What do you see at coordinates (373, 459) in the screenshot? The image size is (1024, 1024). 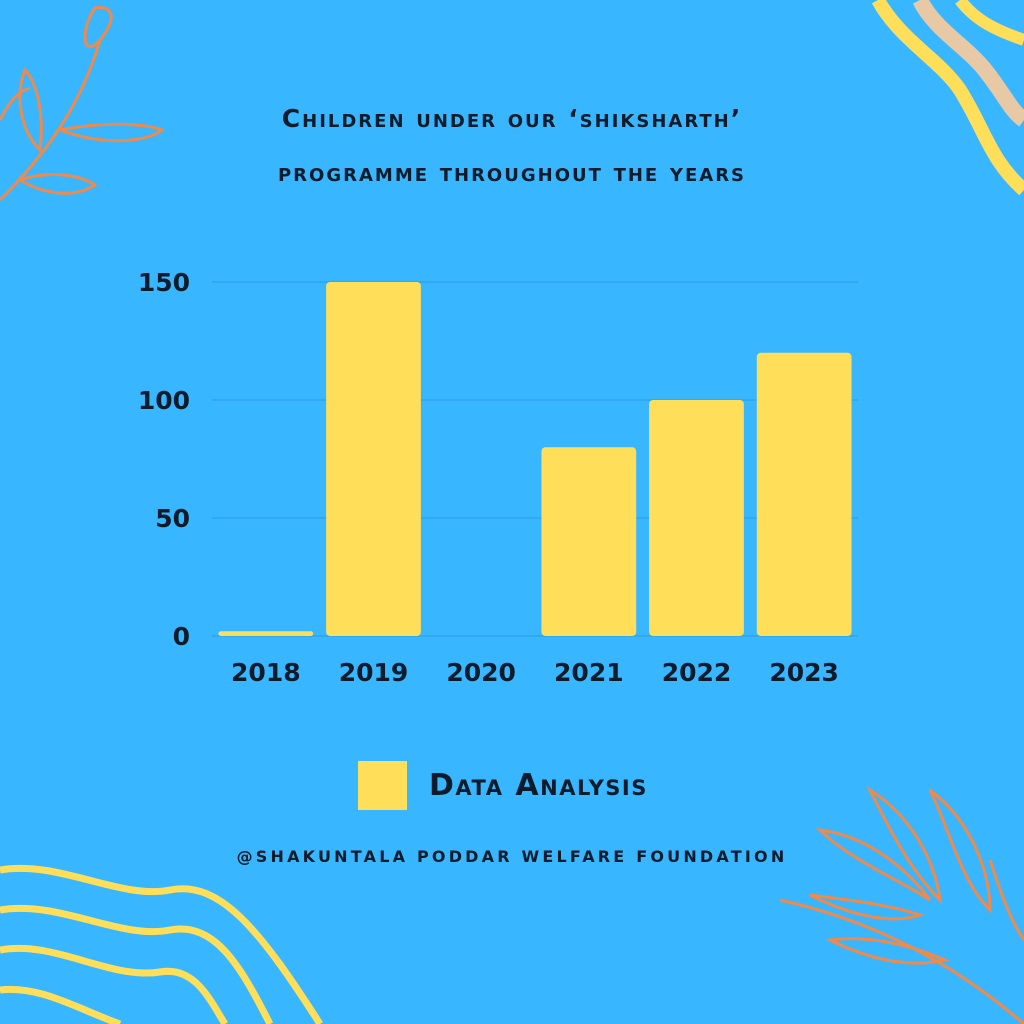 I see `bar-2019` at bounding box center [373, 459].